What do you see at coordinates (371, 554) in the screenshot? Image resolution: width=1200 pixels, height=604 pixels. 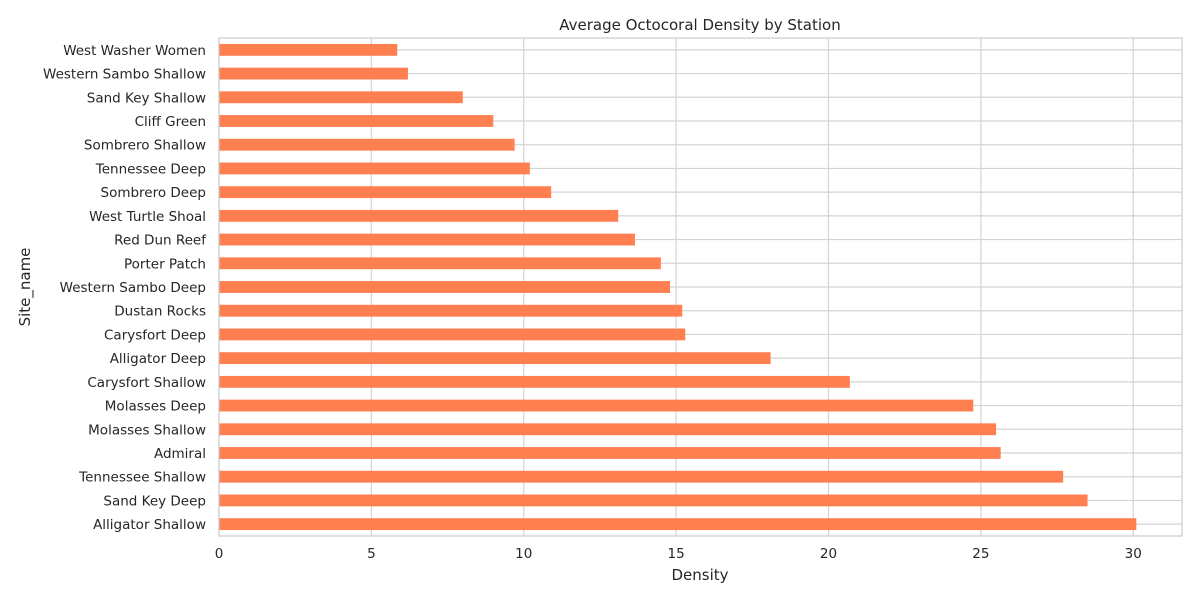 I see `x-tick-label: 5` at bounding box center [371, 554].